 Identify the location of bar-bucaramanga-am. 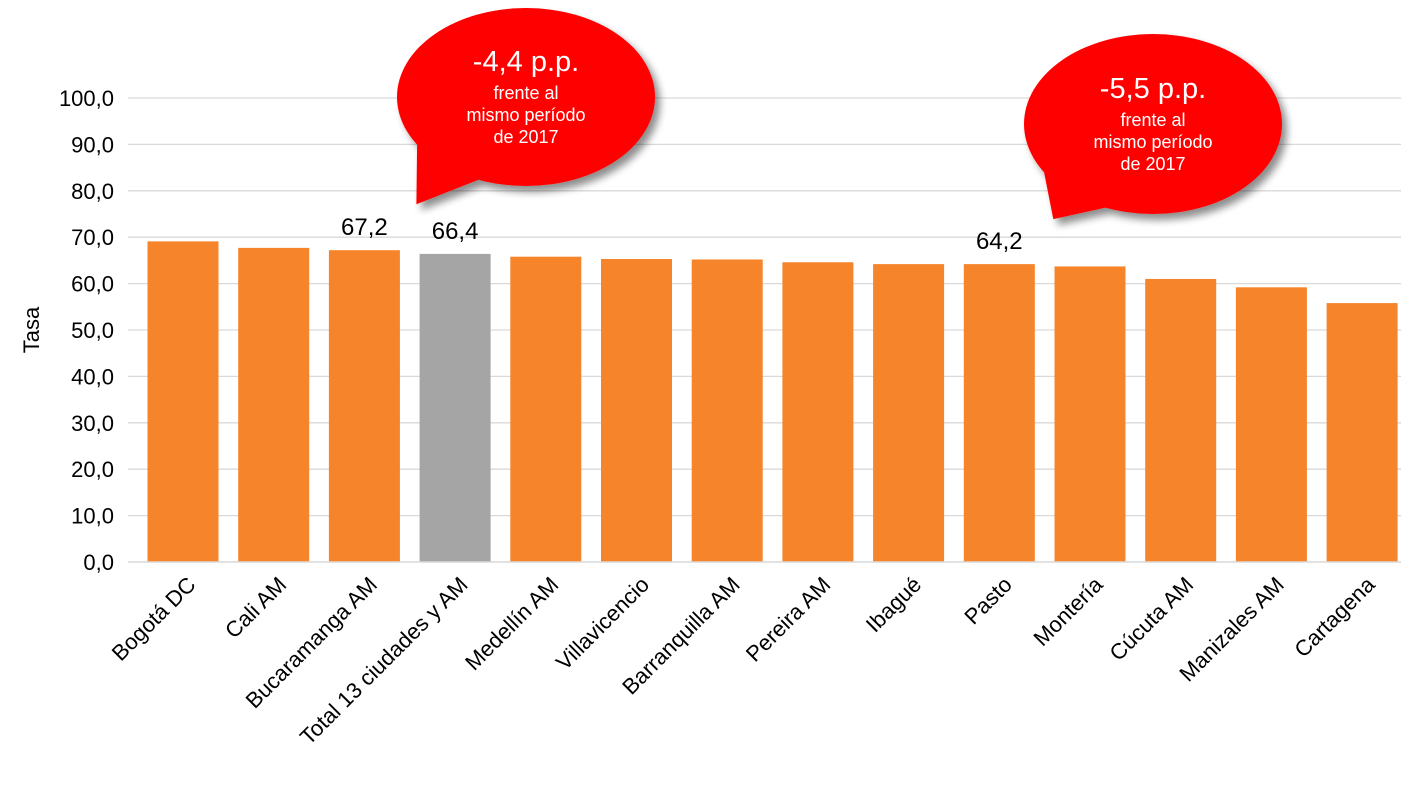
(364, 406).